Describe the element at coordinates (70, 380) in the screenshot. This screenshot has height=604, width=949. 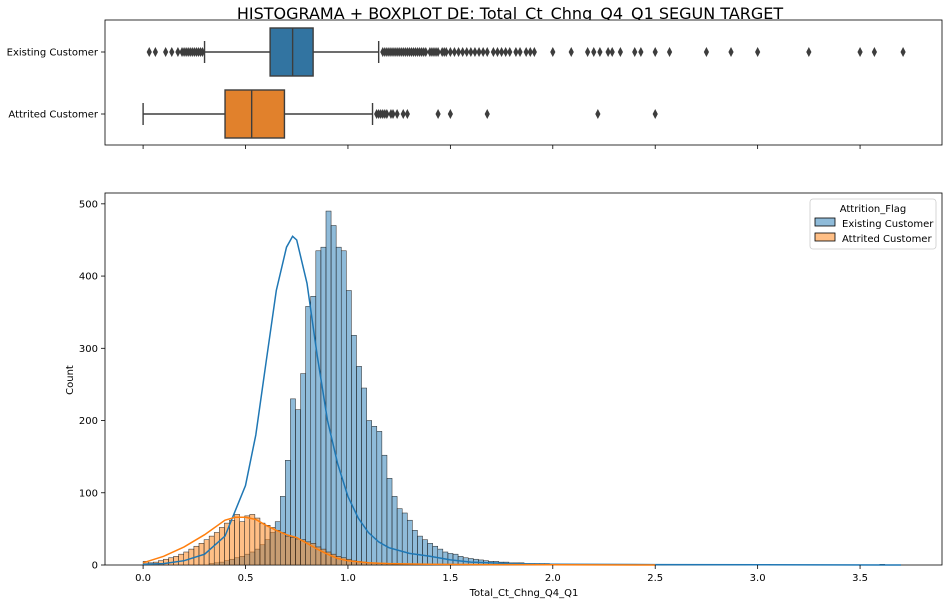
I see `y-axis-label: Count` at that location.